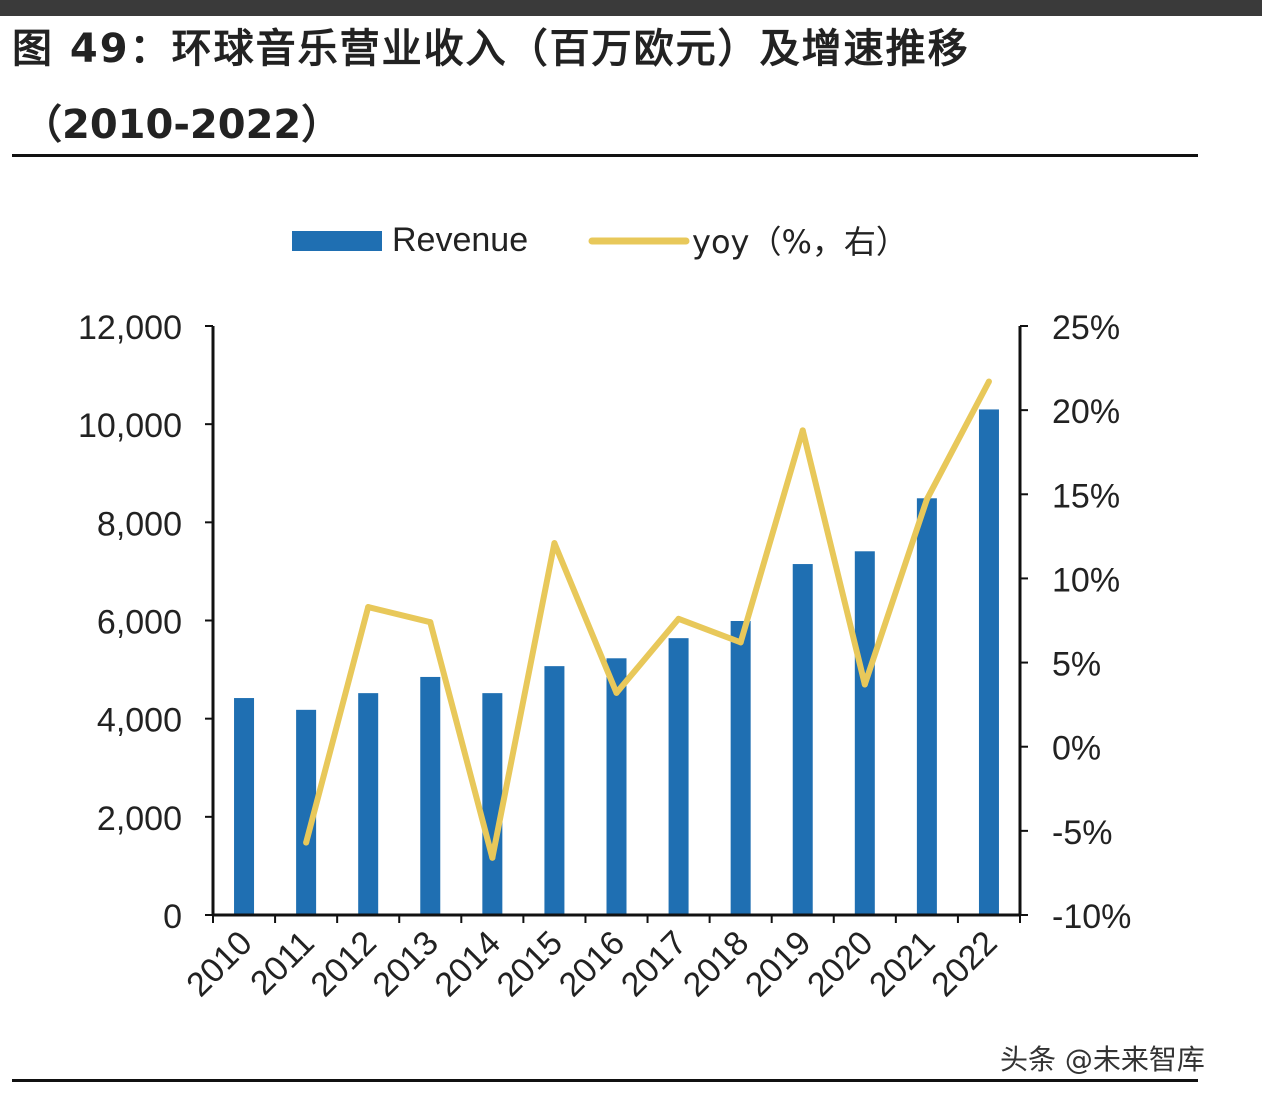  What do you see at coordinates (139, 623) in the screenshot?
I see `left-tick-label: 6,000` at bounding box center [139, 623].